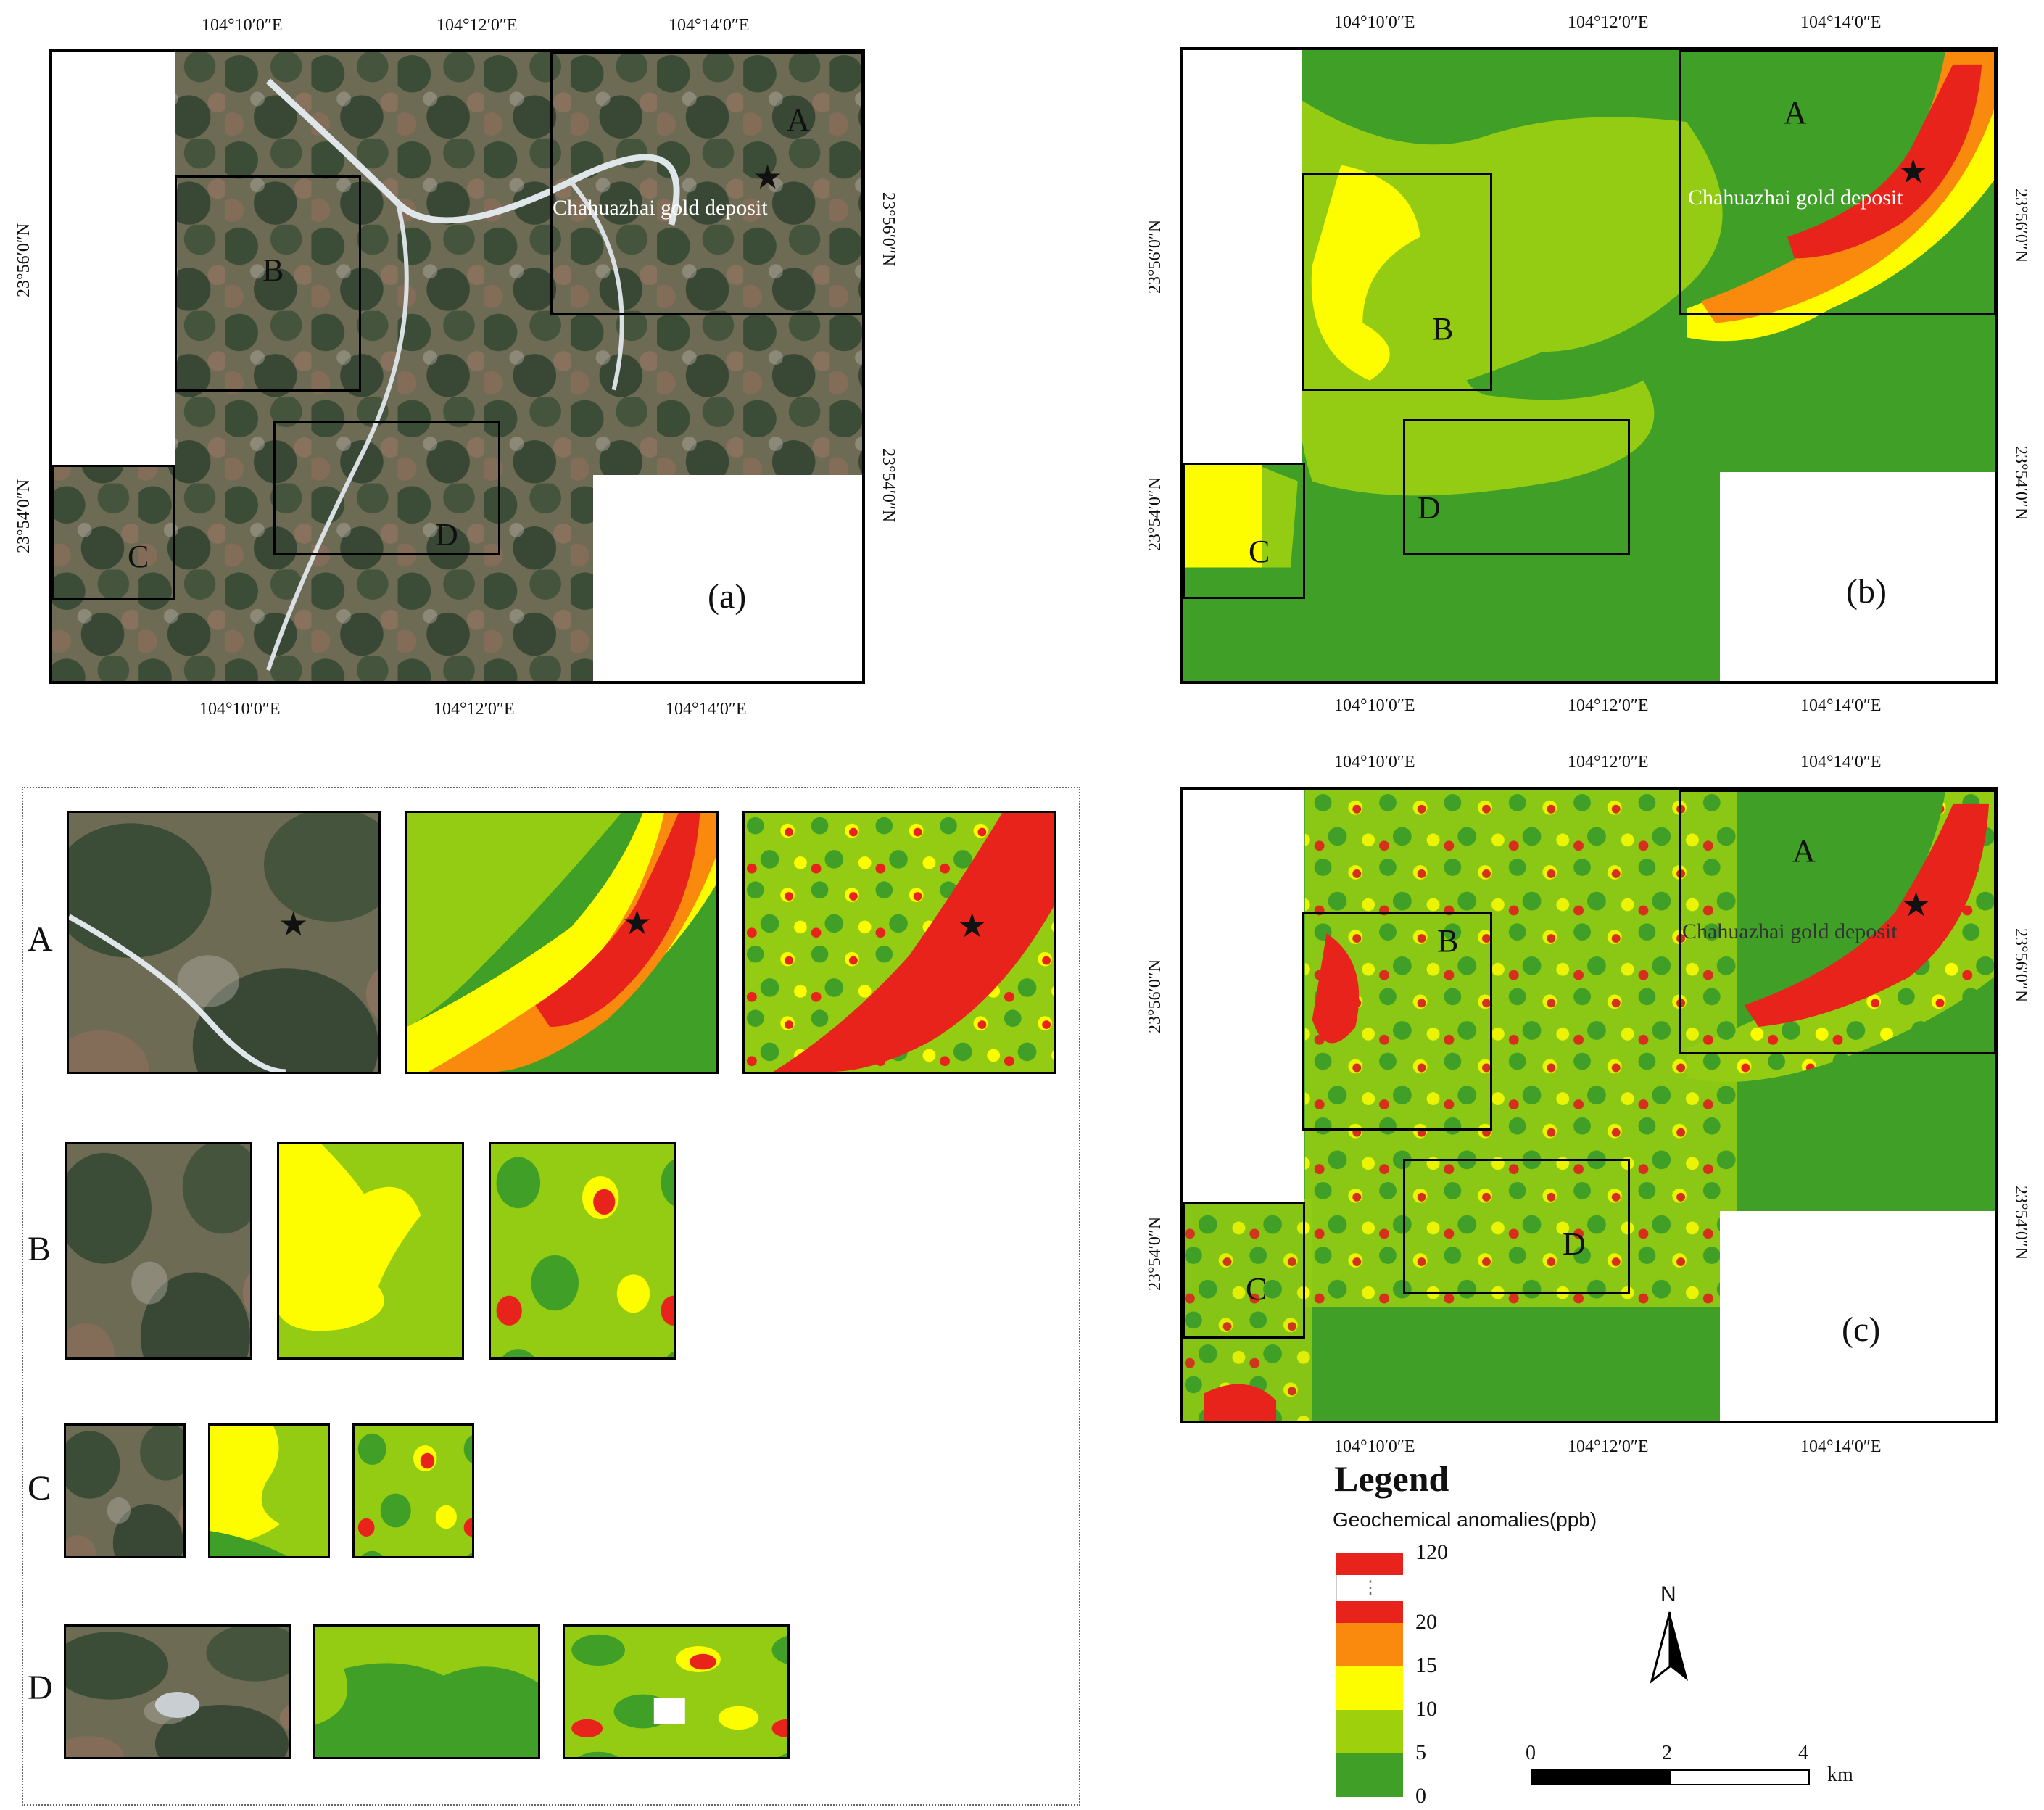 The image size is (2044, 1810). What do you see at coordinates (1838, 182) in the screenshot?
I see `inset-b-A` at bounding box center [1838, 182].